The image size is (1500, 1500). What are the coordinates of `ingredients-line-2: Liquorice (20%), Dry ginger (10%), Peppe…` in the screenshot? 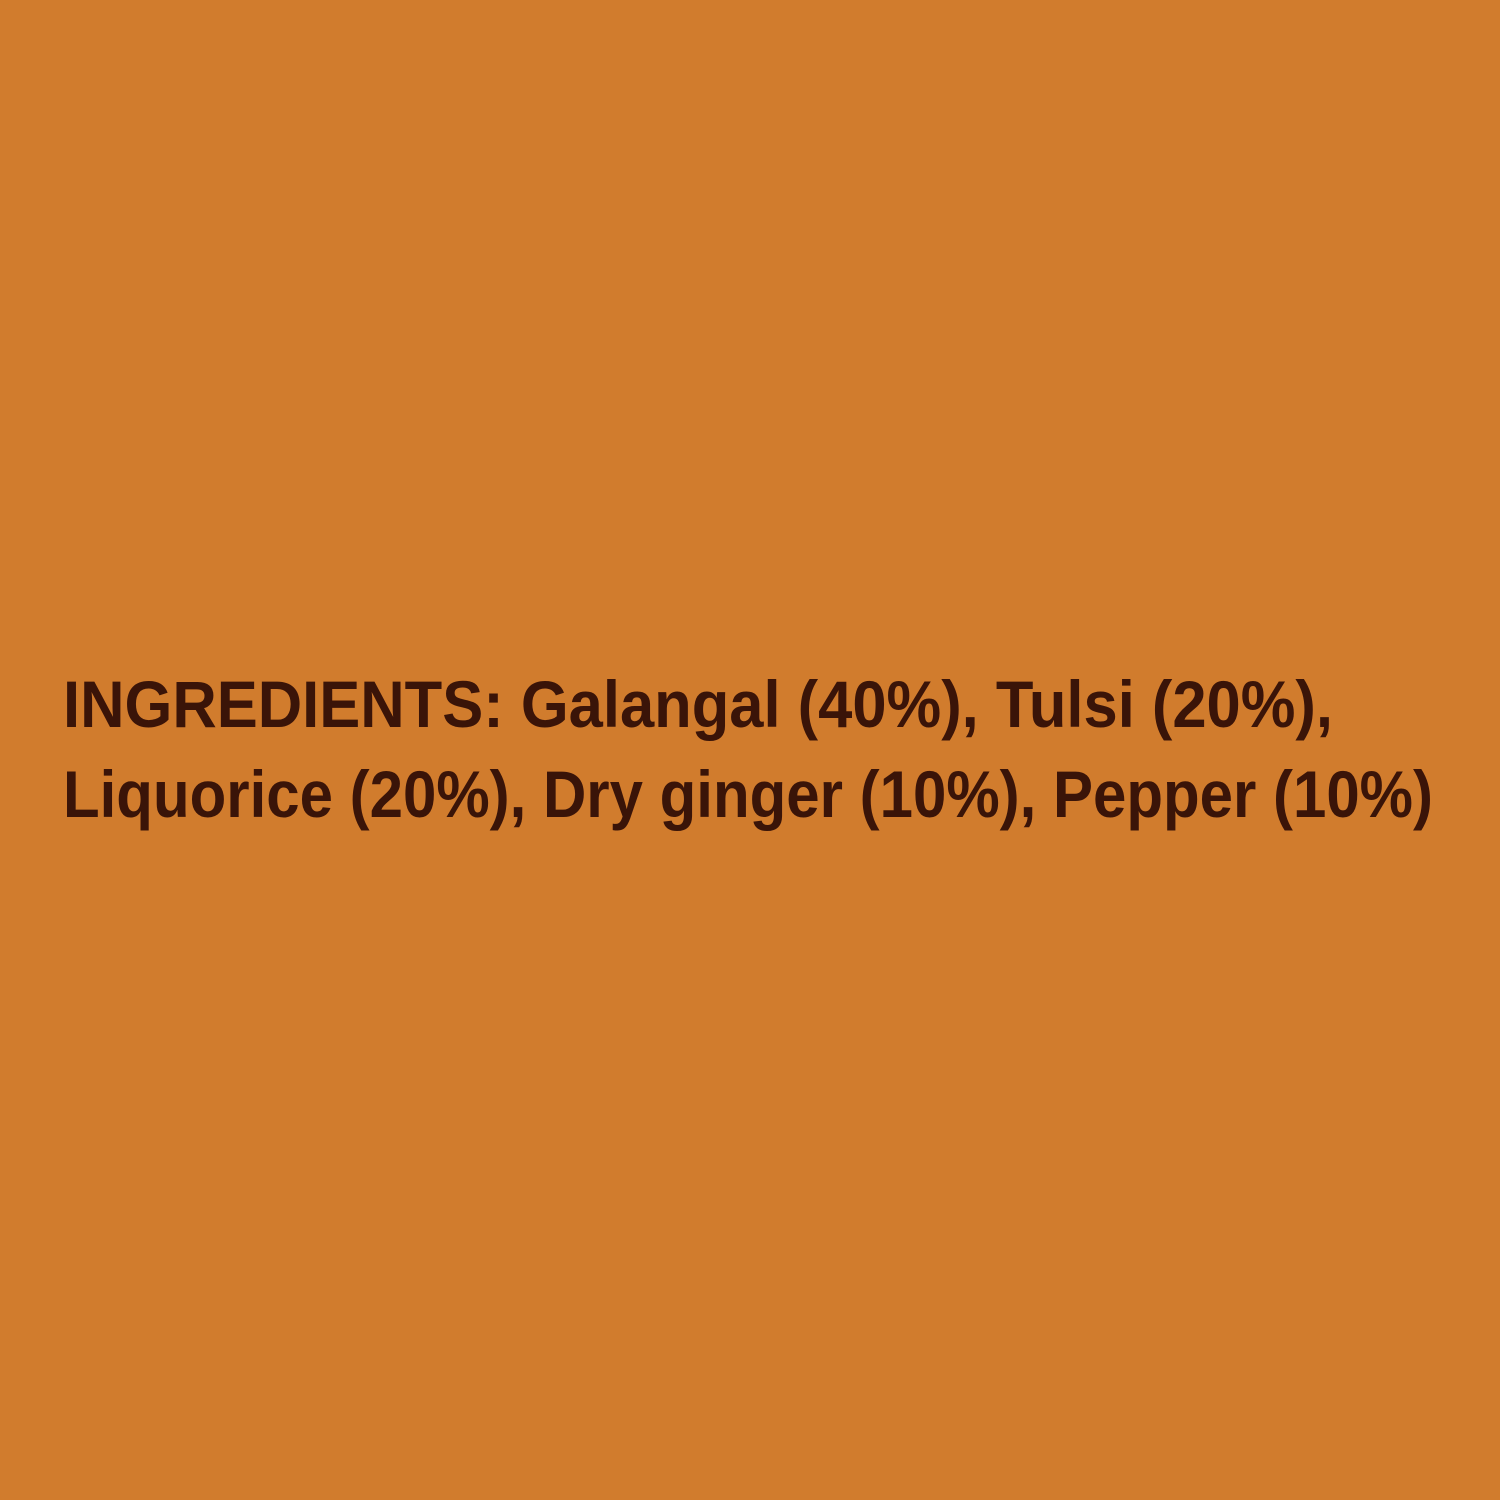 It's located at (748, 794).